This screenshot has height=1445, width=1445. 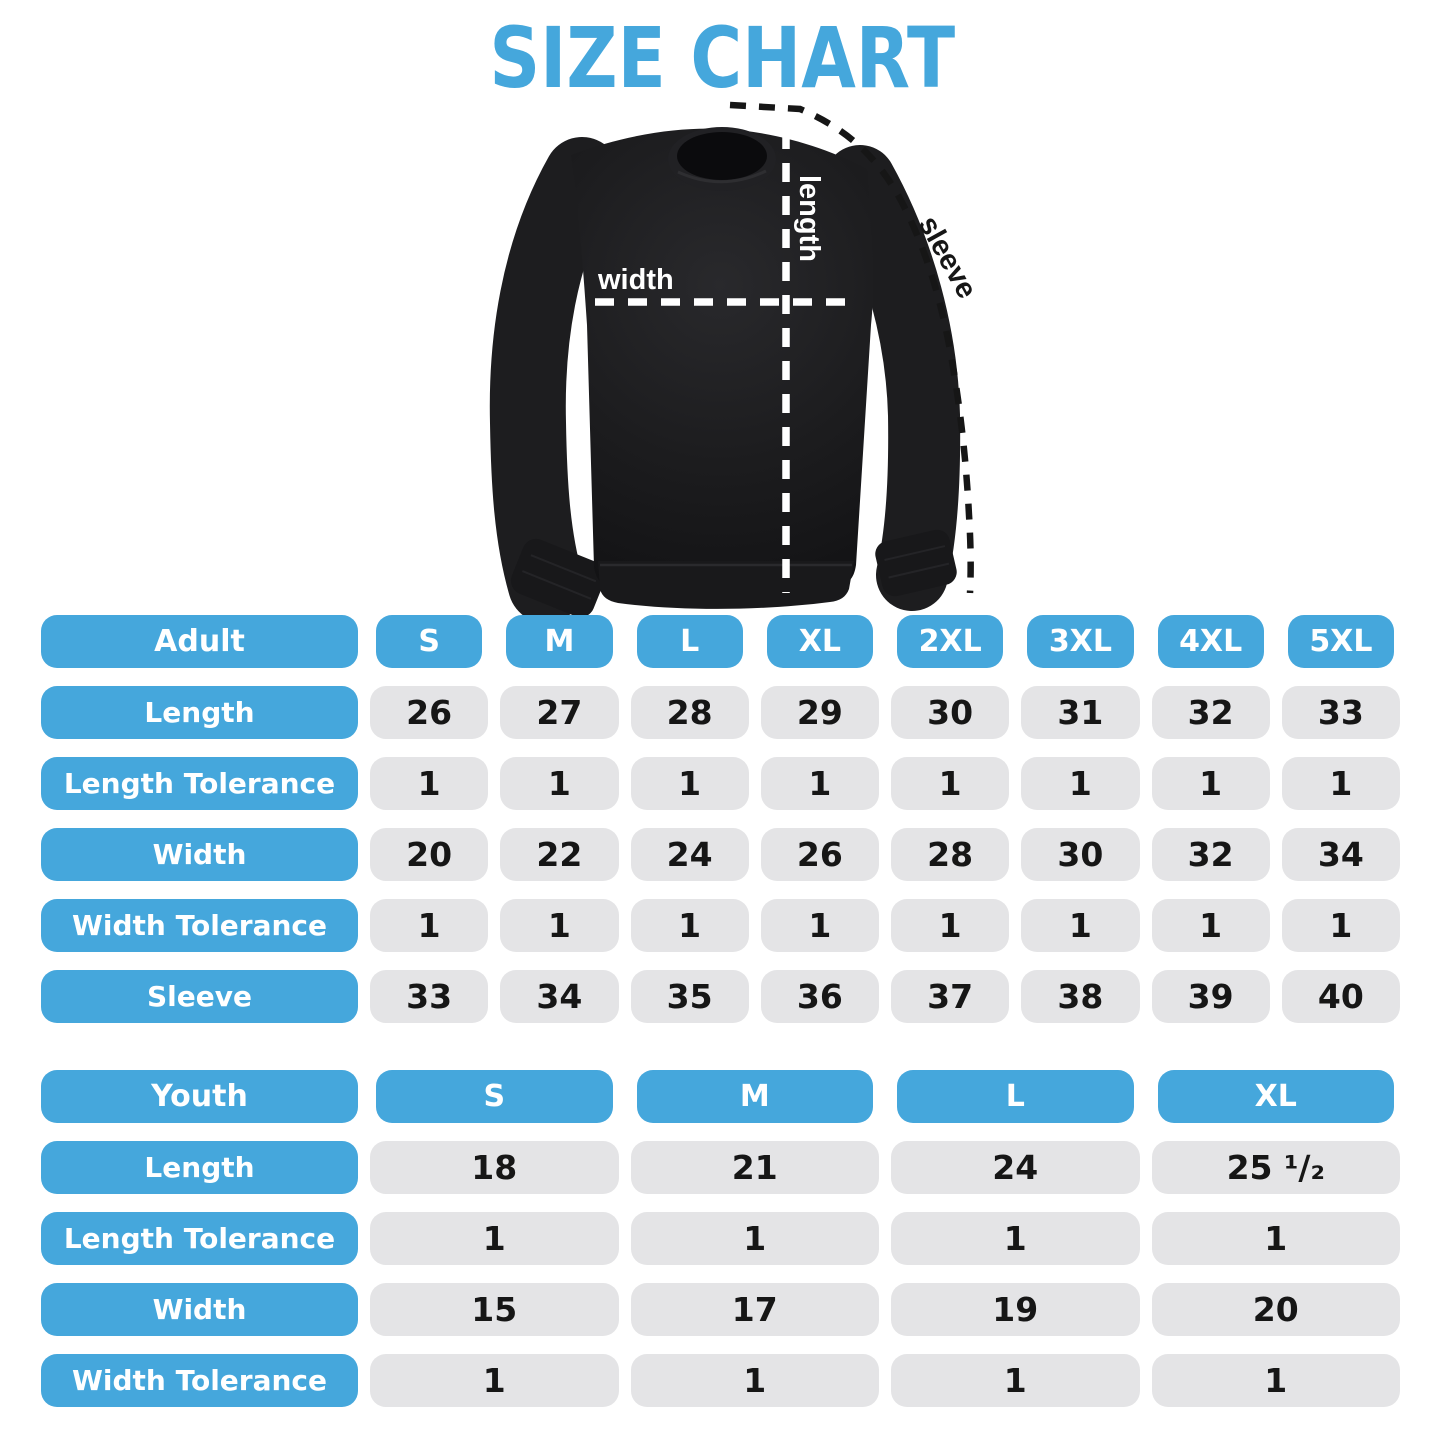 What do you see at coordinates (851, 347) in the screenshot?
I see `sleeve-measure-line` at bounding box center [851, 347].